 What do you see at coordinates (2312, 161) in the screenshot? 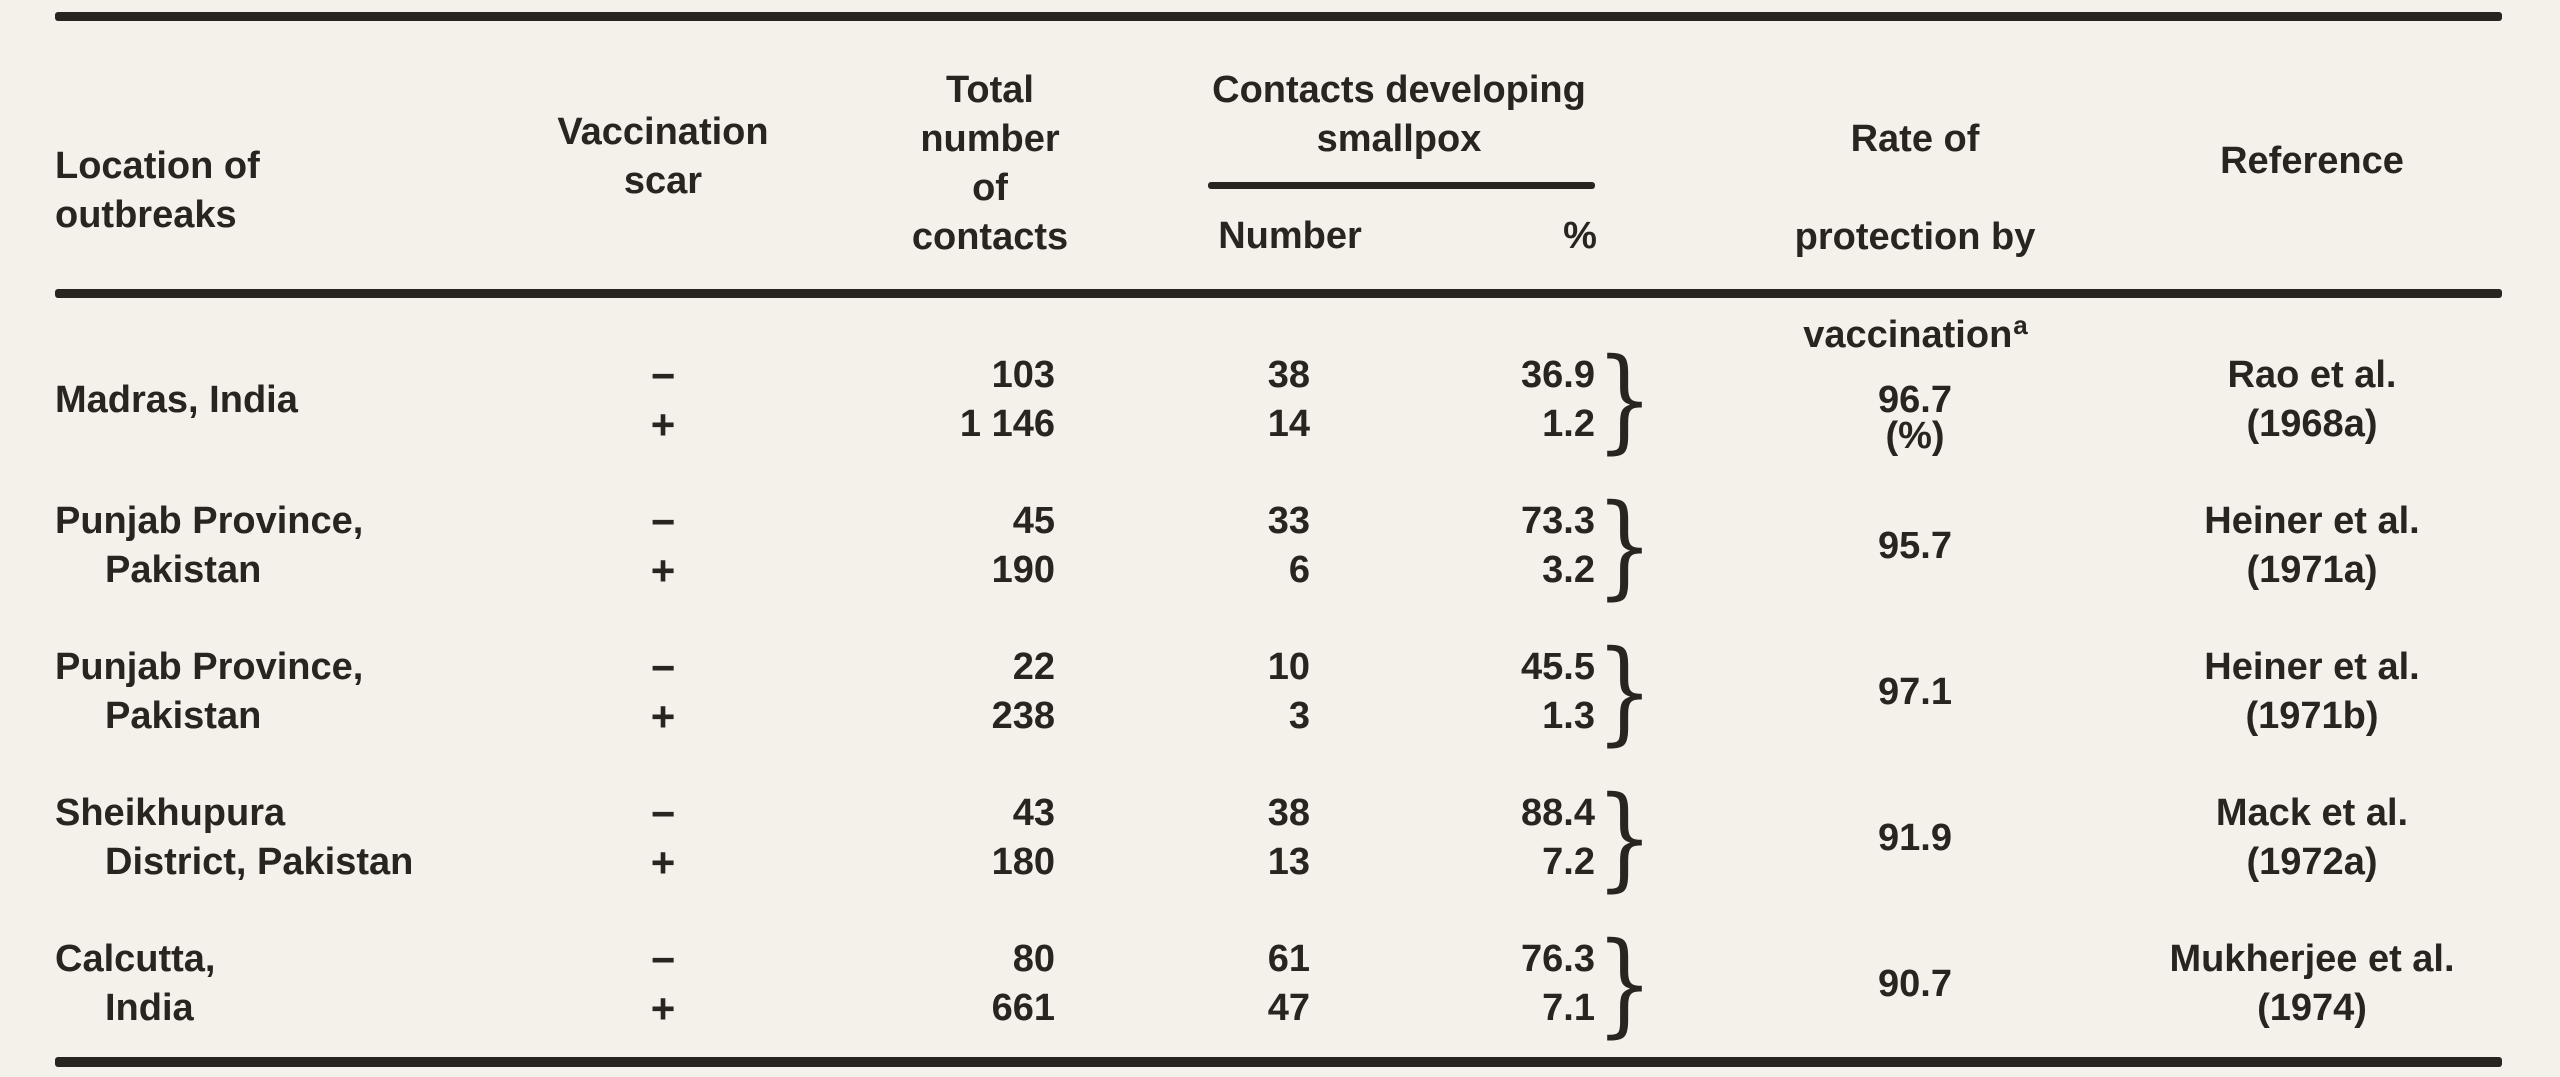
I see `header-reference: Reference` at bounding box center [2312, 161].